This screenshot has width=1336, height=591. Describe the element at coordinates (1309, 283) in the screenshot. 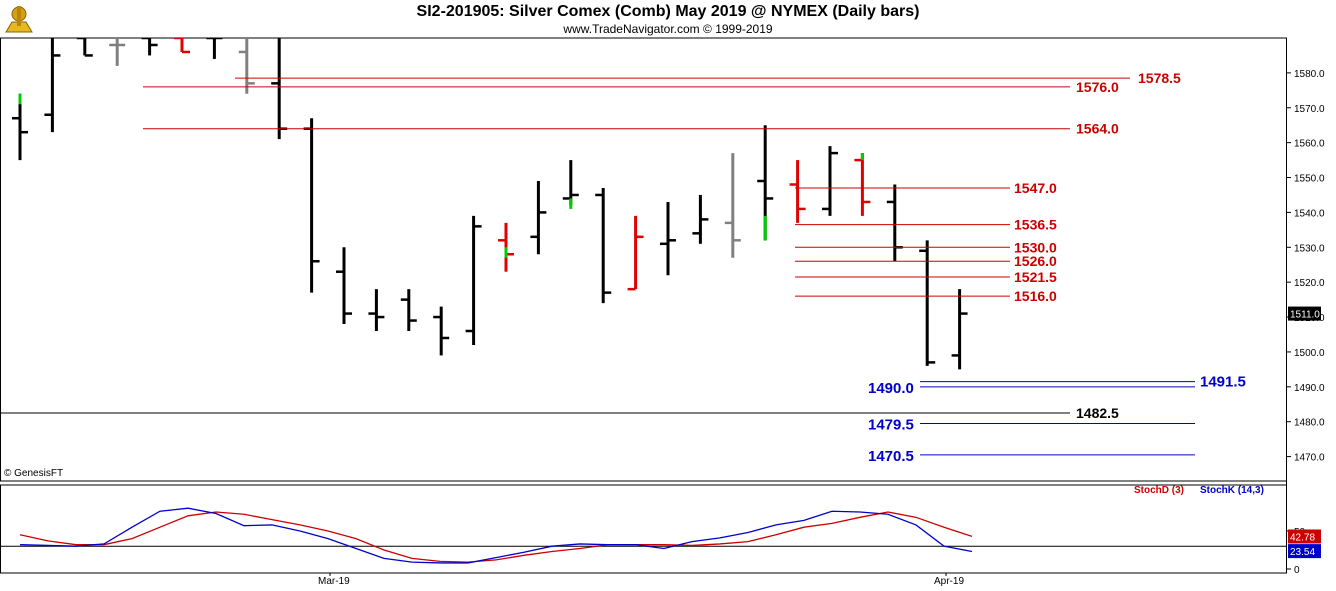

I see `y-tick-label: 1520.0` at that location.